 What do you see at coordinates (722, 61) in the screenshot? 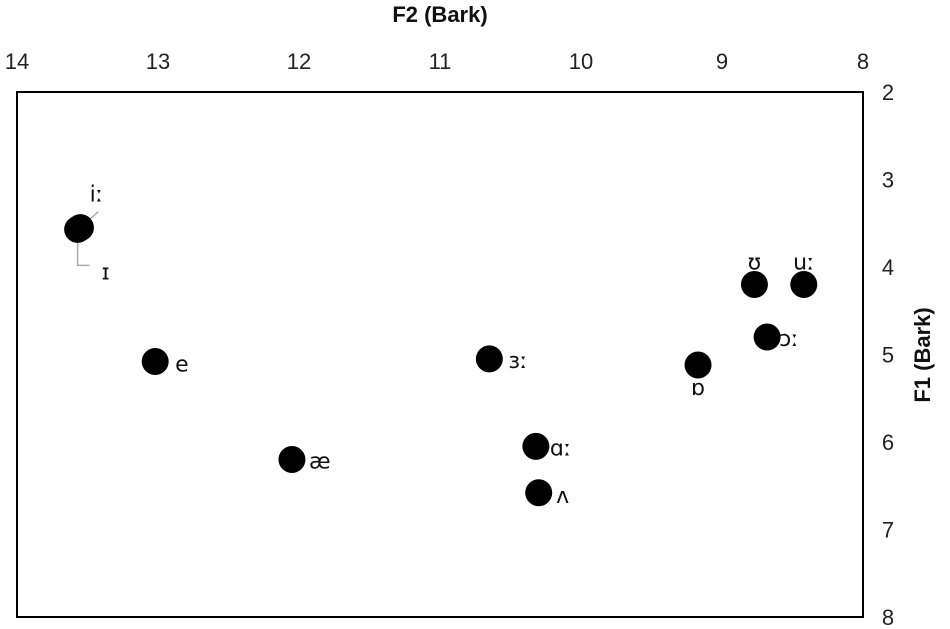
I see `x-tick-label-5: 9` at bounding box center [722, 61].